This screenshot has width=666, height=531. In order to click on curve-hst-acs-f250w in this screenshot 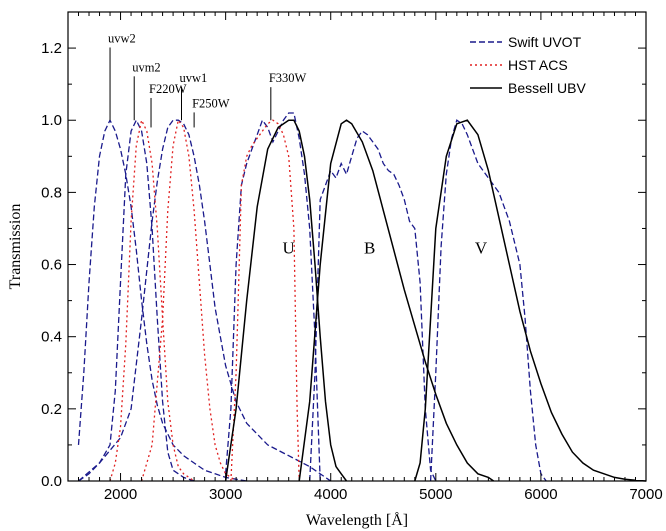, I will do `click(188, 300)`.